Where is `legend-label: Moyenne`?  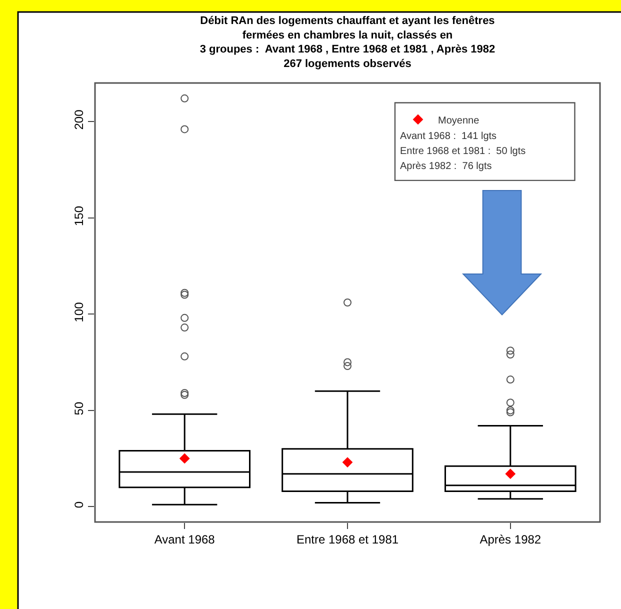 legend-label: Moyenne is located at coordinates (459, 120).